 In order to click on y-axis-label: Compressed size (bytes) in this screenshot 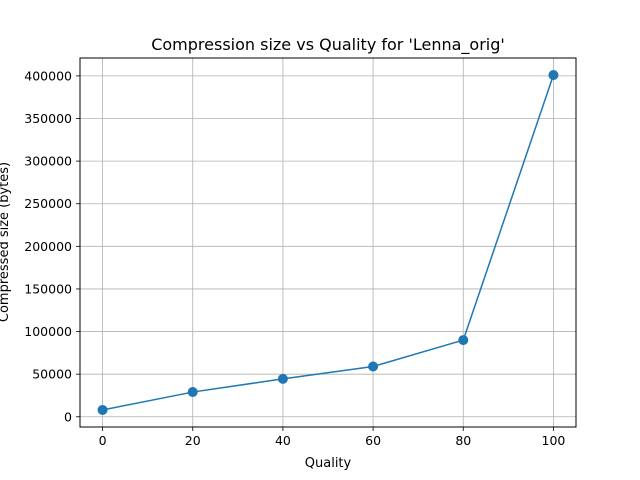, I will do `click(6, 242)`.